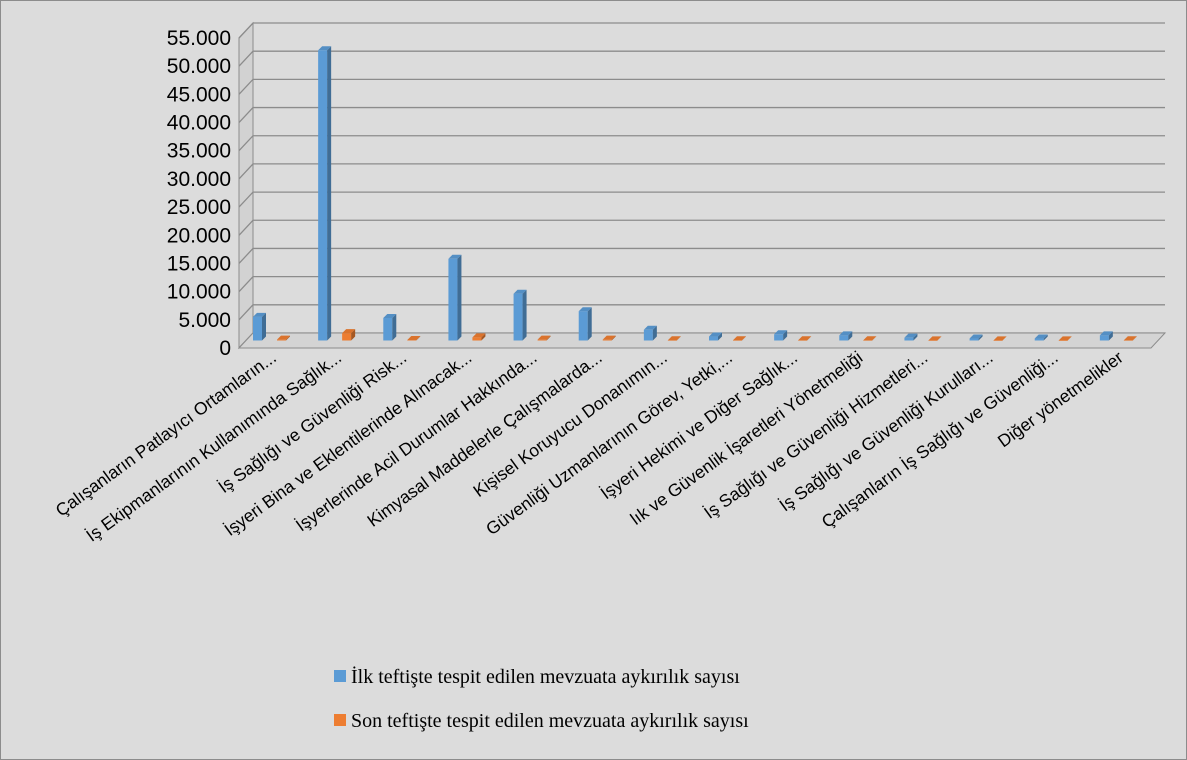  Describe the element at coordinates (204, 320) in the screenshot. I see `y-tick-label: 5.000` at that location.